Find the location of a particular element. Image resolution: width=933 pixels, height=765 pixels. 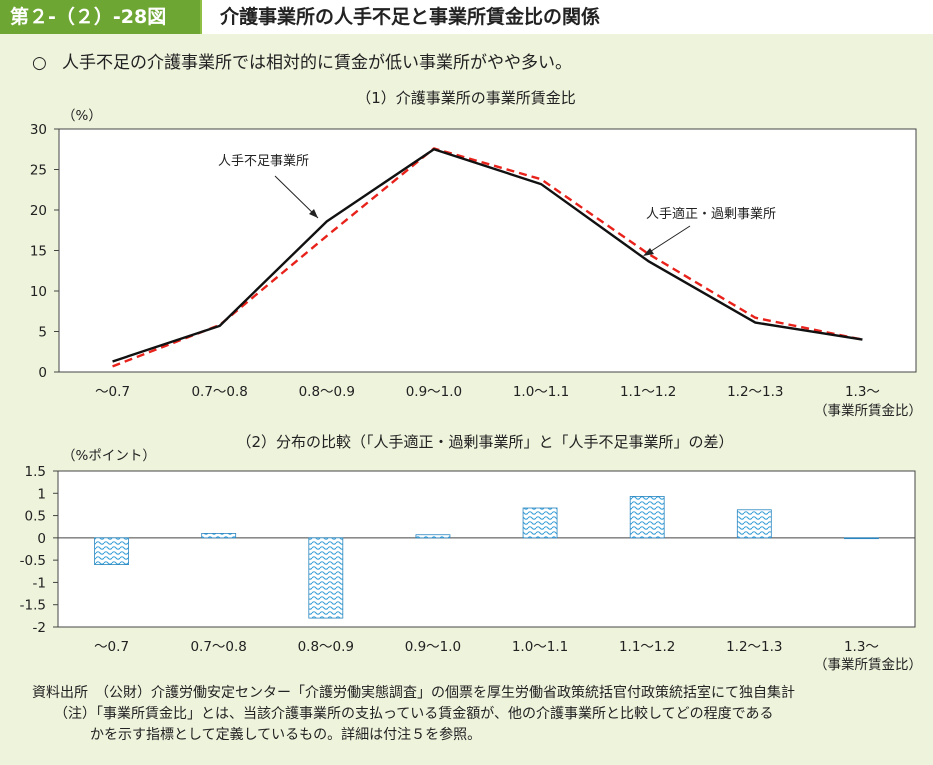

chart2-title: （2）分布の比較（「人手適正・過剰事業所」と「人手不足事業所」の差） is located at coordinates (484, 442).